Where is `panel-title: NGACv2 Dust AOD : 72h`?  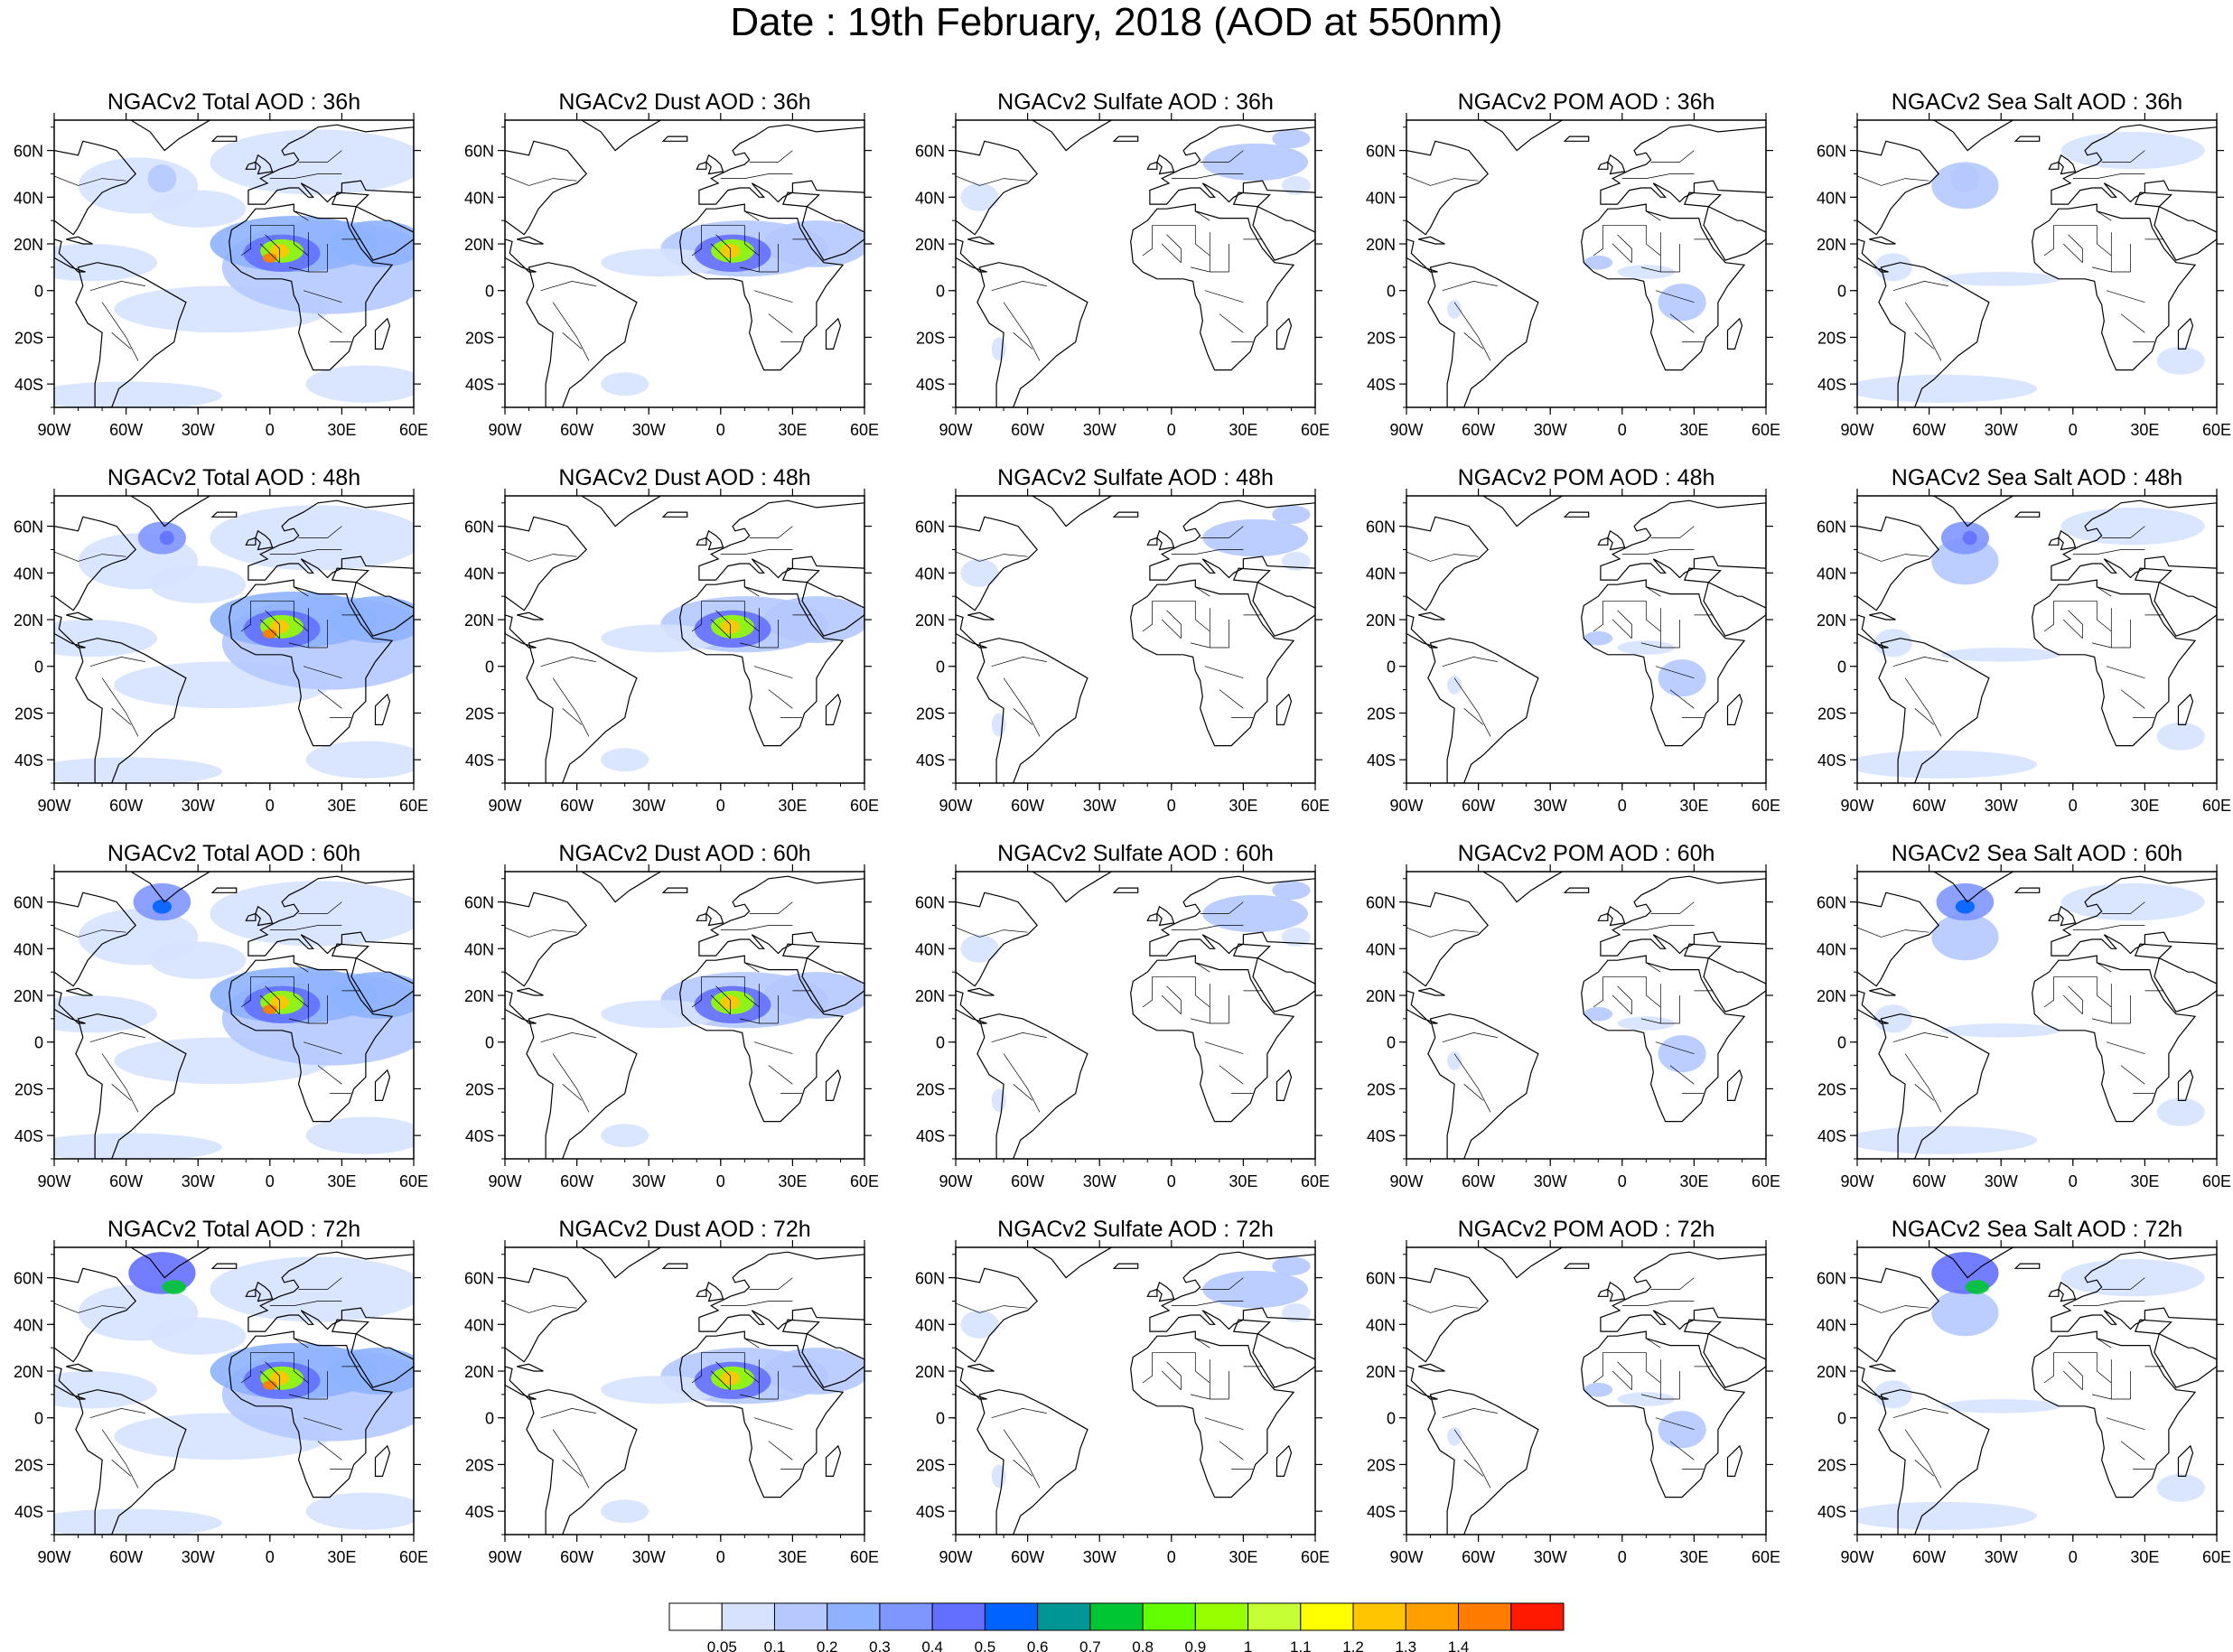 panel-title: NGACv2 Dust AOD : 72h is located at coordinates (684, 1229).